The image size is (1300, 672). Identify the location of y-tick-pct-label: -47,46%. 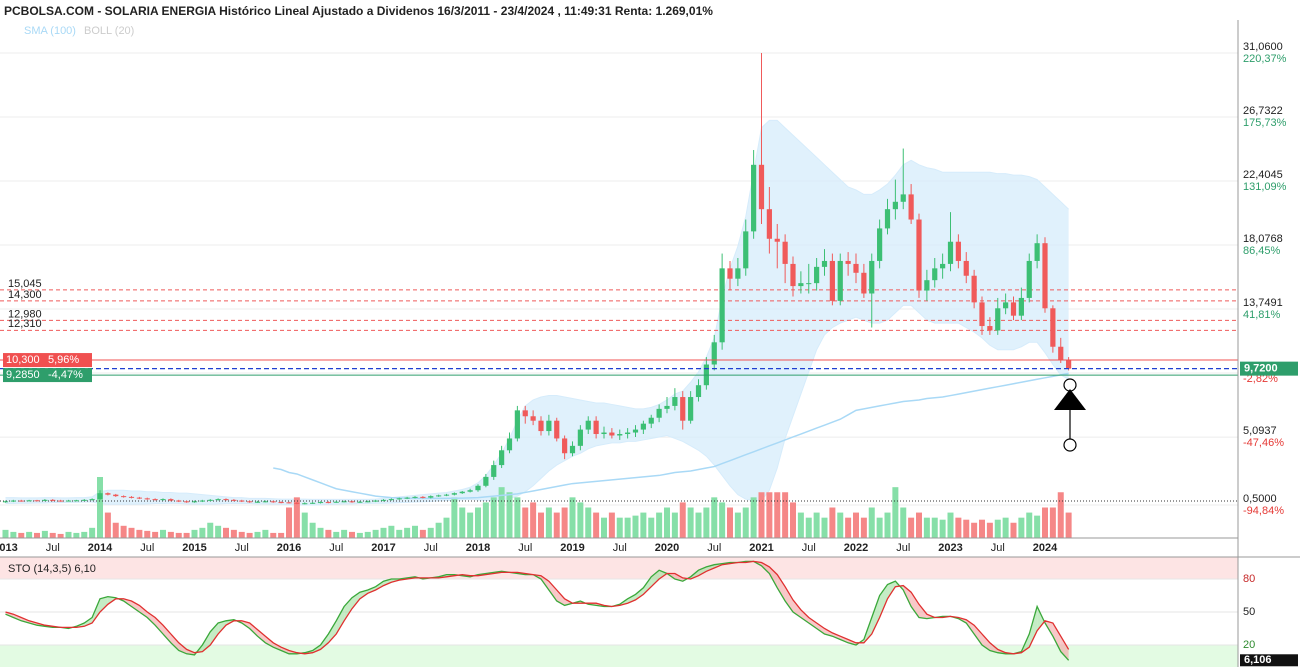
(1263, 443).